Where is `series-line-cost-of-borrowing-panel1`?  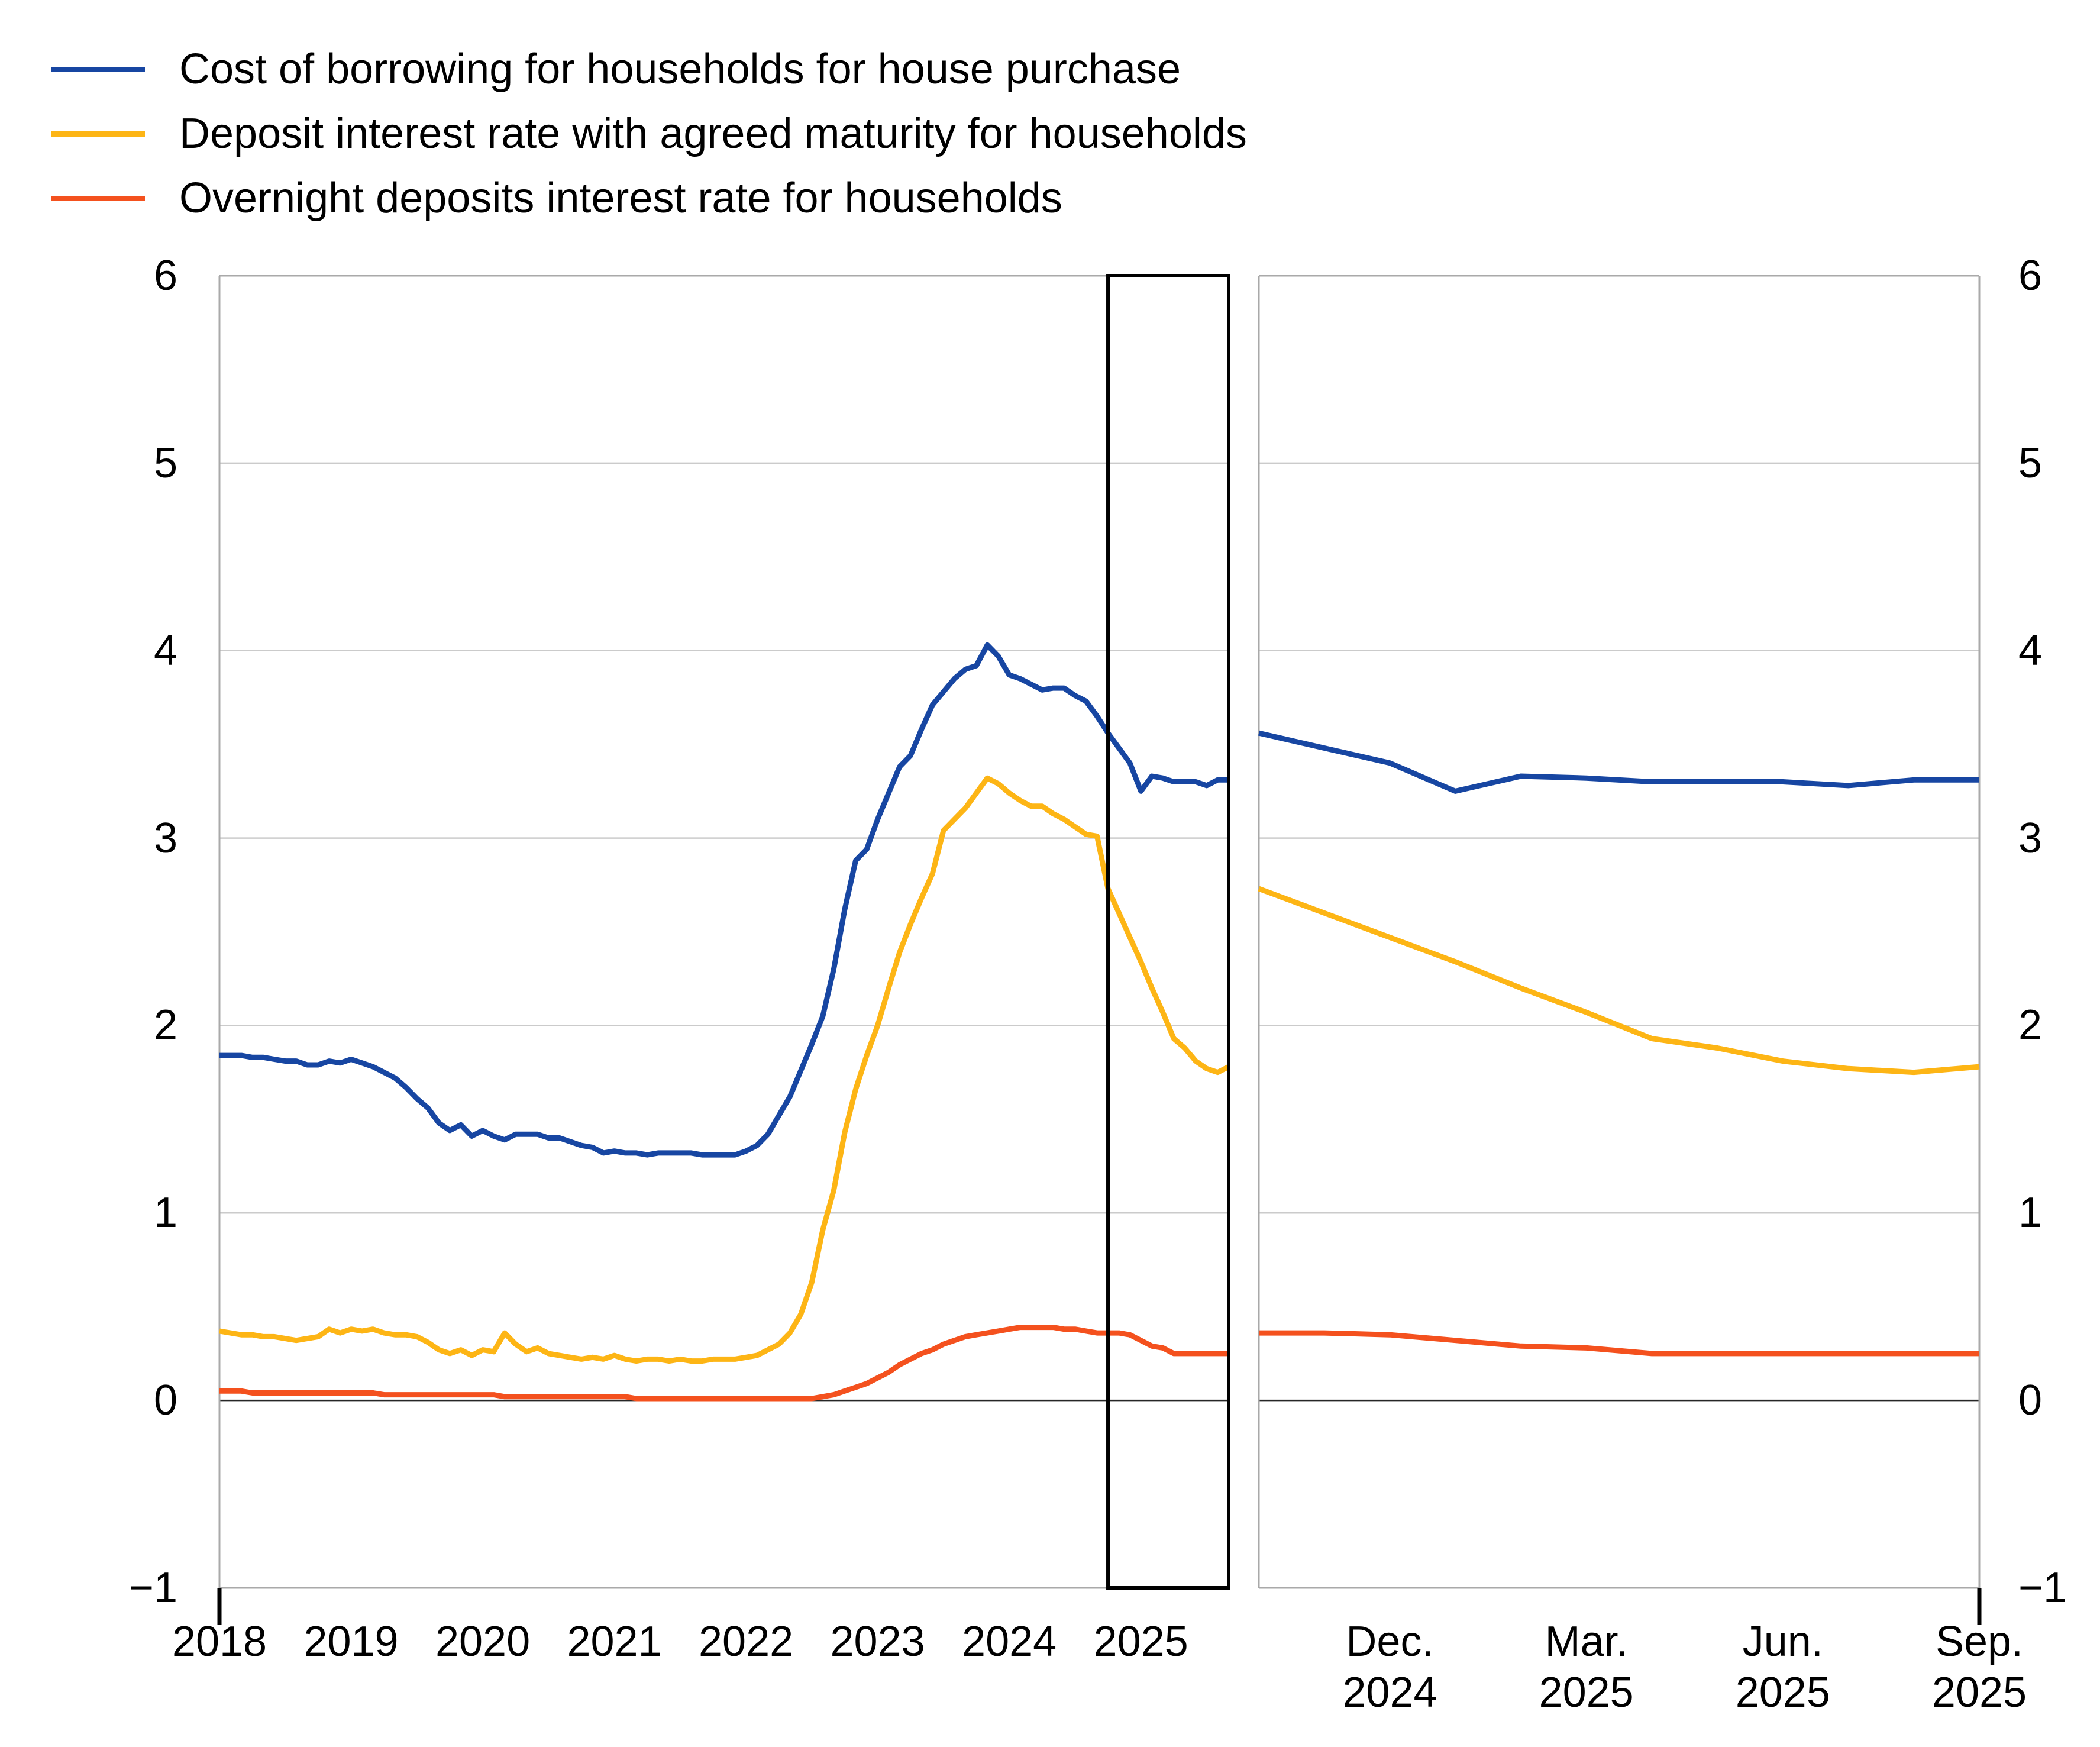 series-line-cost-of-borrowing-panel1 is located at coordinates (724, 900).